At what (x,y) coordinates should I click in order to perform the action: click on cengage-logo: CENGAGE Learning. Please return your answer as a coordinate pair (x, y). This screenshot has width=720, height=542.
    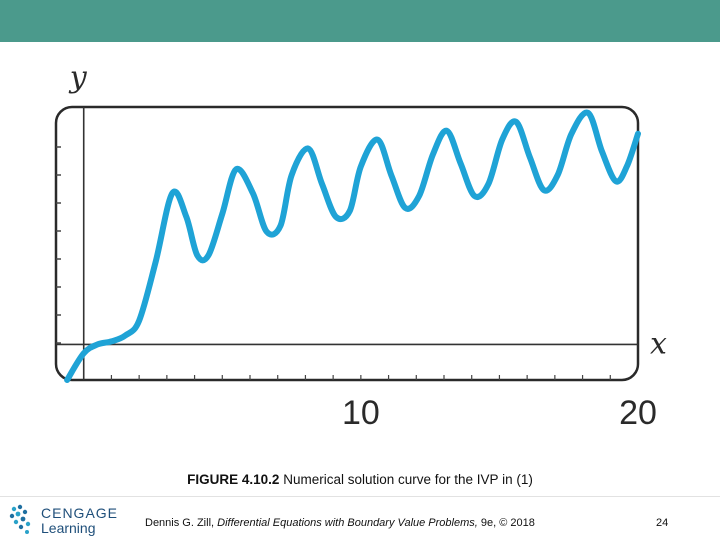
    Looking at the image, I should click on (65, 520).